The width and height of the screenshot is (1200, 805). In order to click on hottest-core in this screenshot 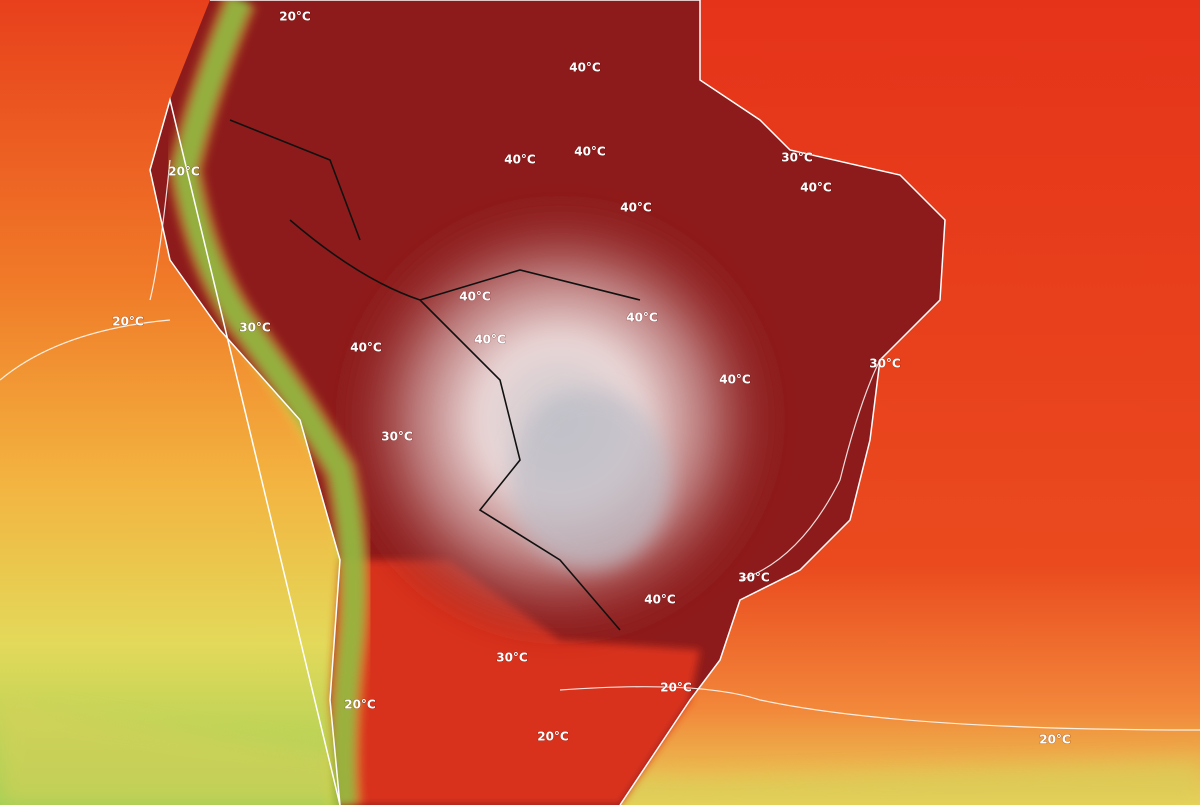, I will do `click(590, 480)`.